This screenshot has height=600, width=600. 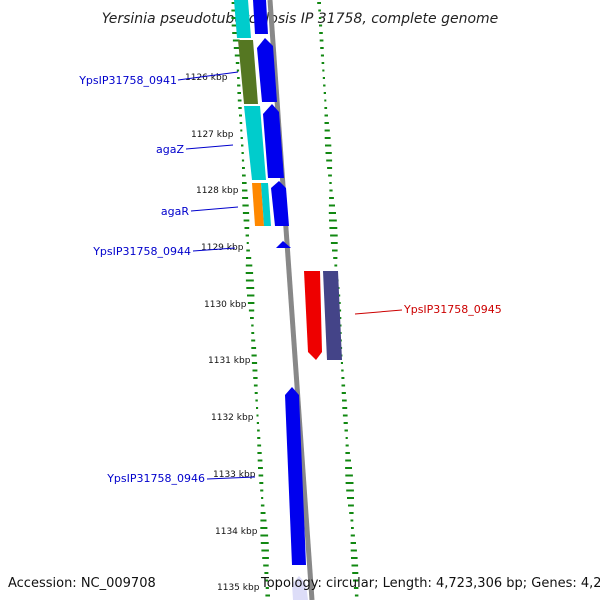 What do you see at coordinates (260, 17) in the screenshot?
I see `cds-forward-top` at bounding box center [260, 17].